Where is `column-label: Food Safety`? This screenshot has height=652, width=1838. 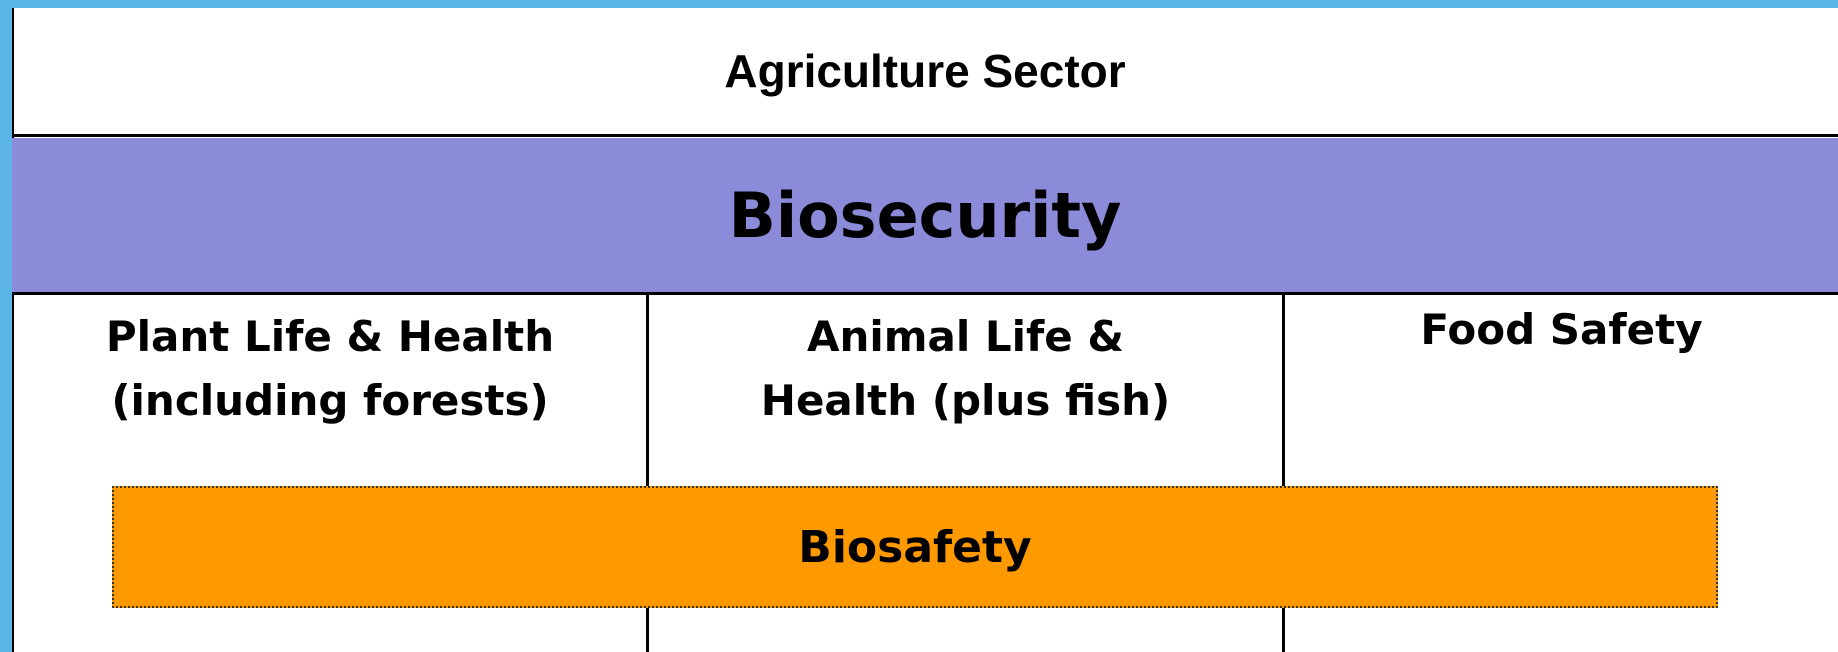
column-label: Food Safety is located at coordinates (1561, 329).